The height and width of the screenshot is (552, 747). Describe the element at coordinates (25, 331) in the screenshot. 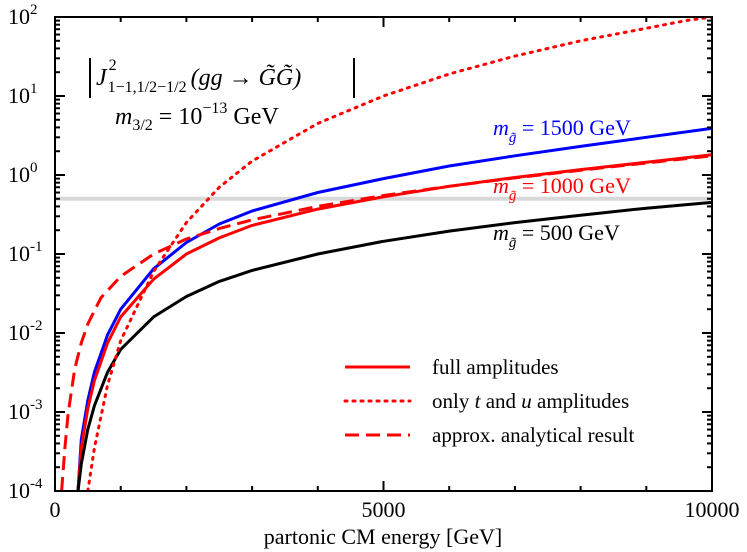

I see `y-tick-label: 10⁻²` at that location.